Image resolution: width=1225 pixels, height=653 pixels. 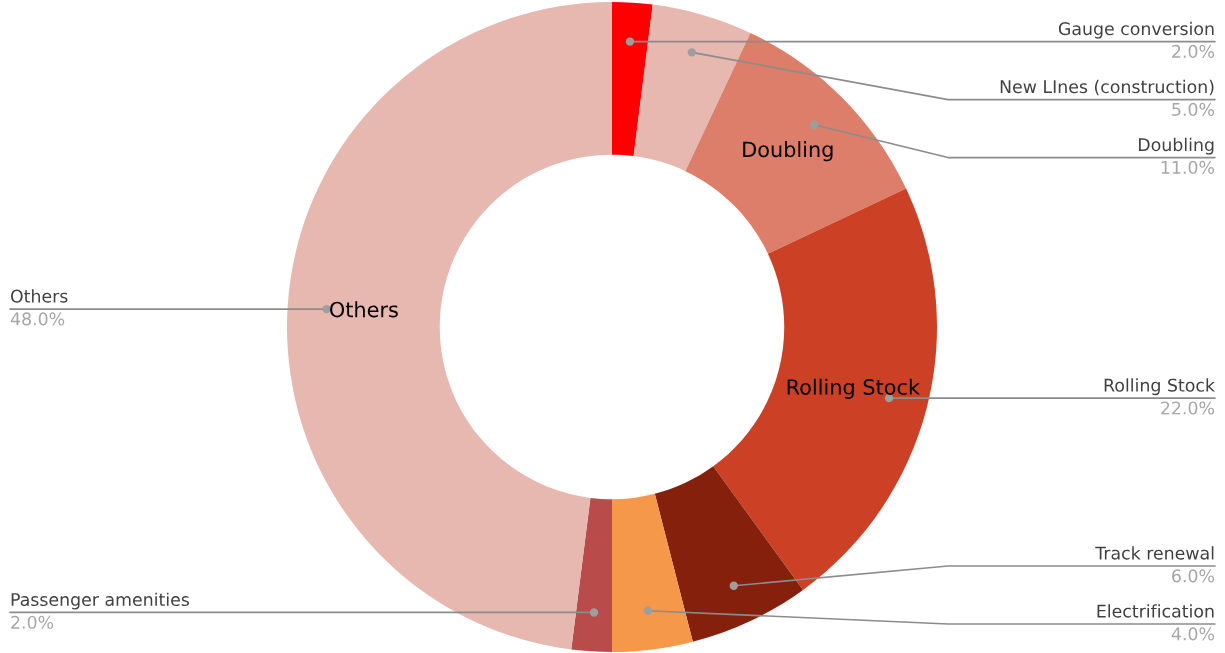 I want to click on data-label: 4.0%, so click(x=1193, y=634).